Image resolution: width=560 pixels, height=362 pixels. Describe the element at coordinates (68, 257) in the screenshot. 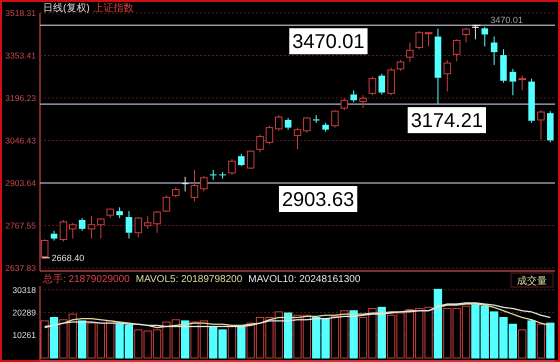

I see `annotation: 2668.40` at that location.